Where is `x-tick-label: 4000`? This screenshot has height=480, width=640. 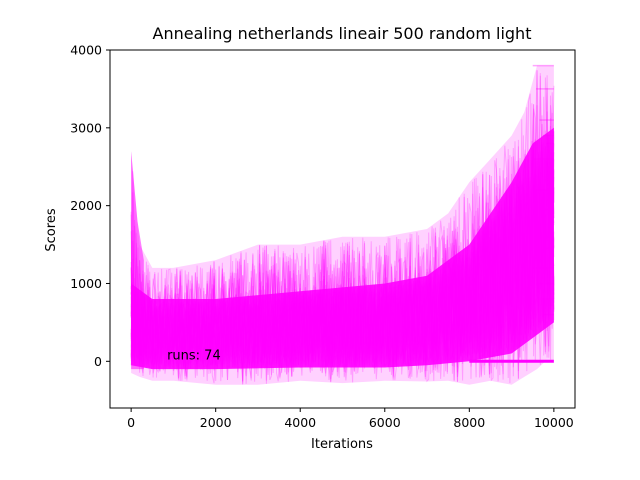 x-tick-label: 4000 is located at coordinates (300, 422).